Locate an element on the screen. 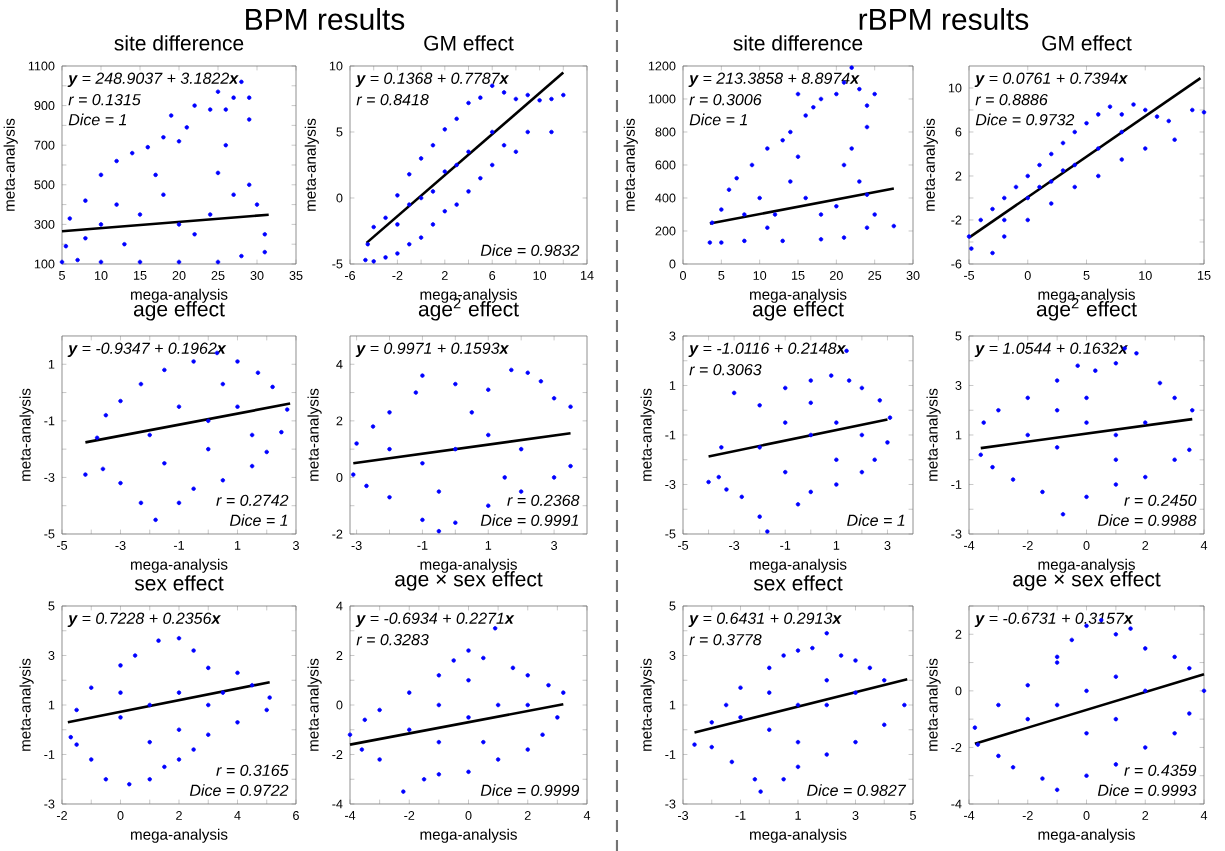 The image size is (1225, 851). y-tick-label: 100 is located at coordinates (44, 264).